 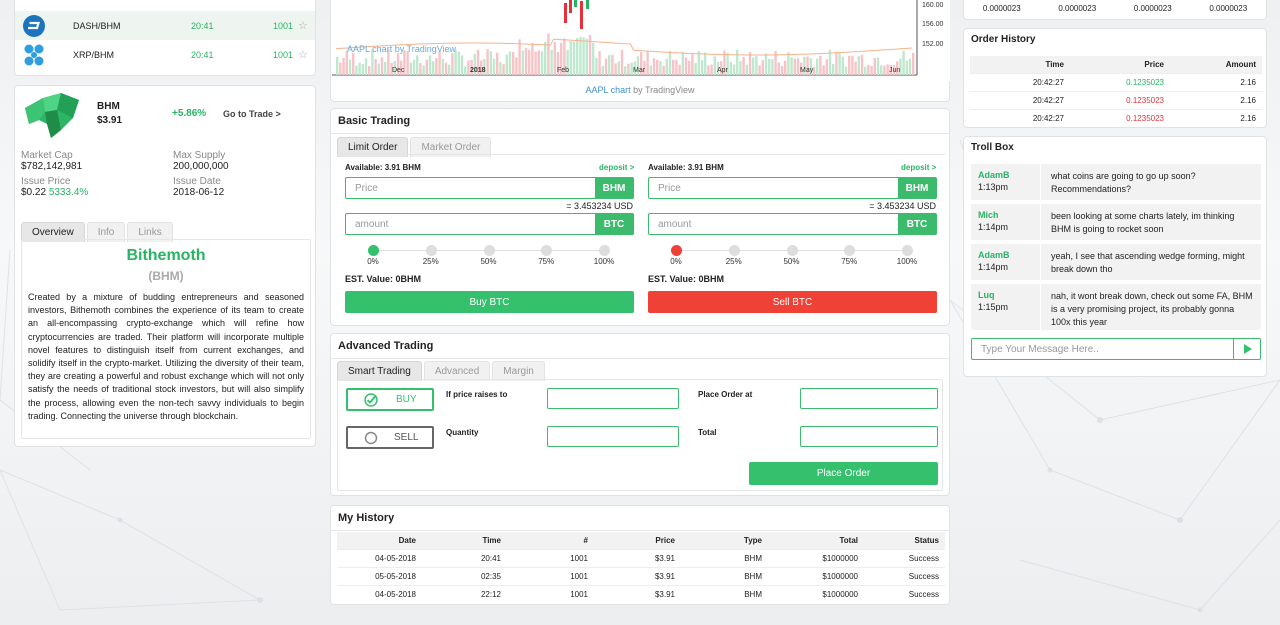 I want to click on place-order-button: Place Order, so click(x=843, y=473).